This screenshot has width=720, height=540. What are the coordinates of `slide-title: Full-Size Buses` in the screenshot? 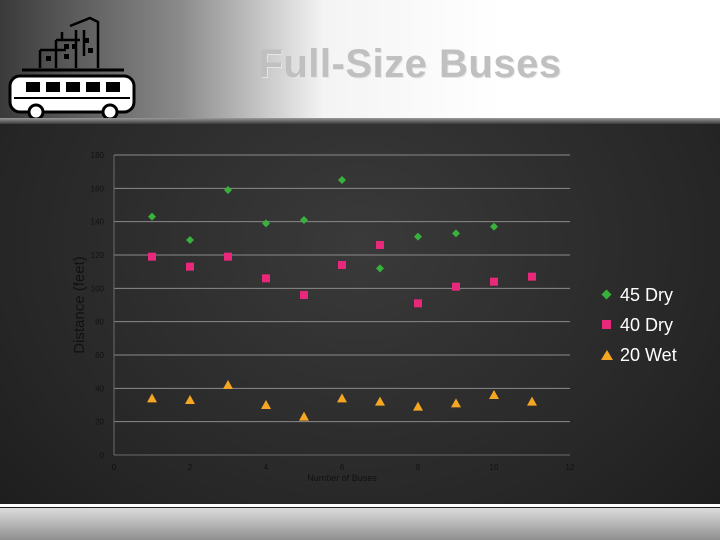 It's located at (410, 64).